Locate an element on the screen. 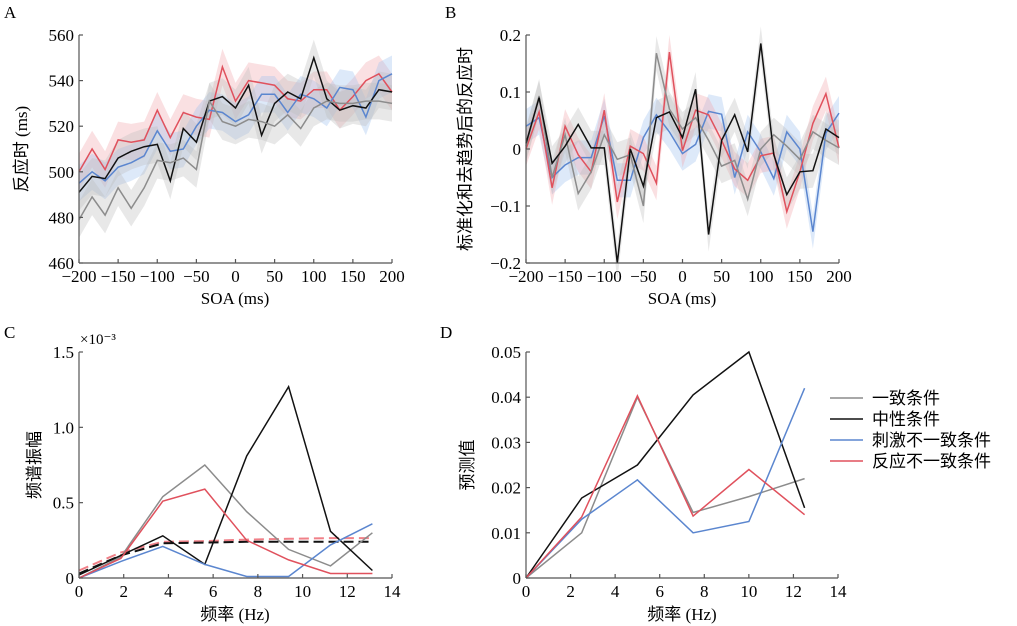 The height and width of the screenshot is (626, 1017). panel-letter-c: C is located at coordinates (9, 332).